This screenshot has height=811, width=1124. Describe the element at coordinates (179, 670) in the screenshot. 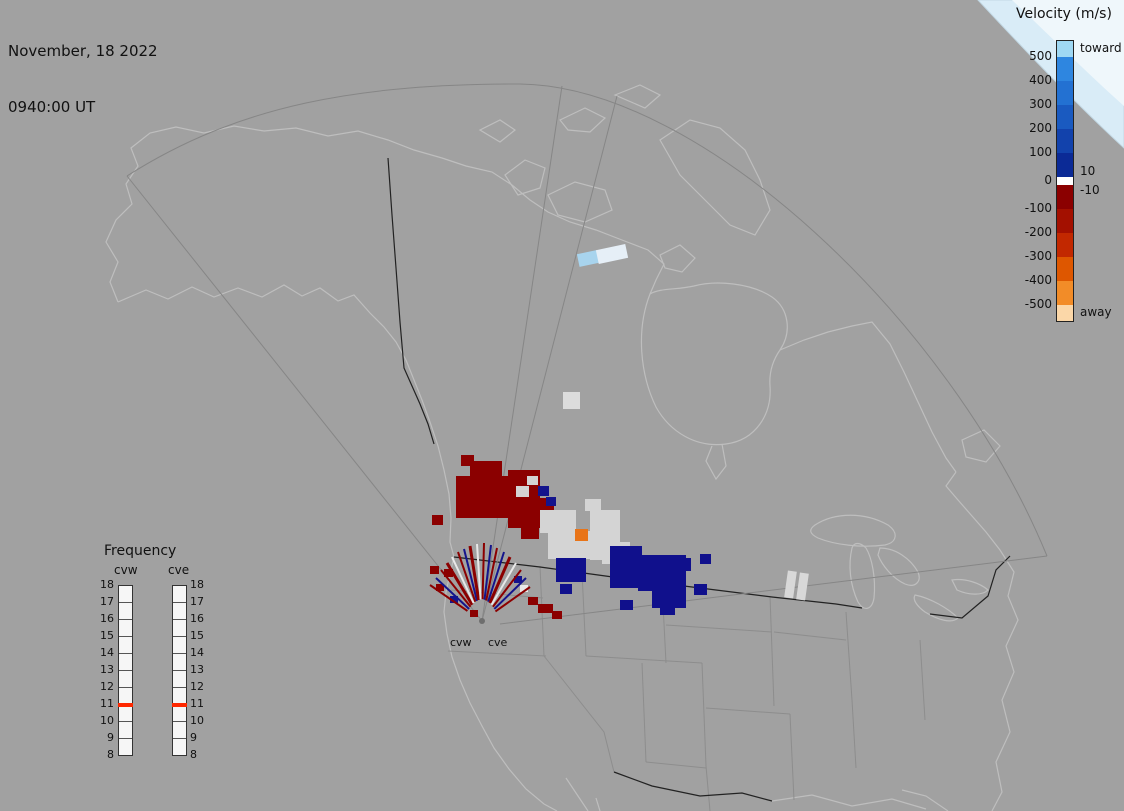

I see `frequency-bar-cve` at that location.